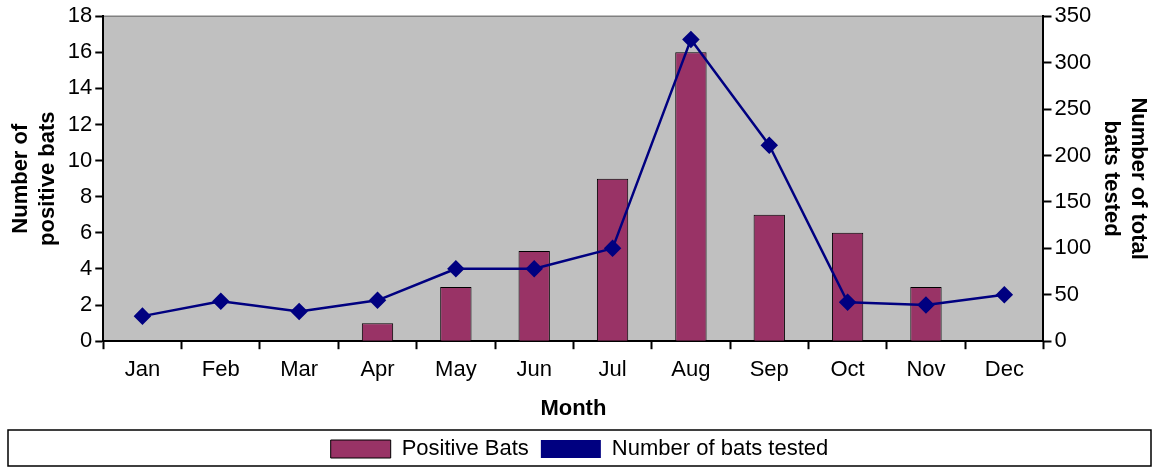  Describe the element at coordinates (86, 268) in the screenshot. I see `y-tick-label: 4` at that location.